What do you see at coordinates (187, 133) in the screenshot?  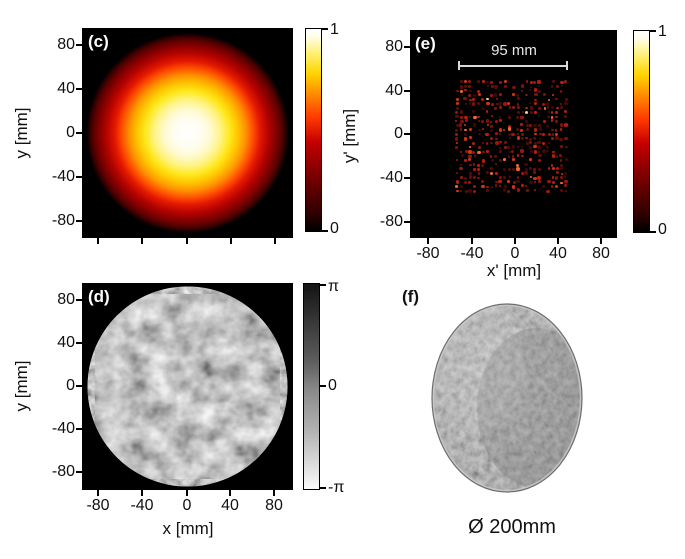 I see `intensity-map-c: (c)` at bounding box center [187, 133].